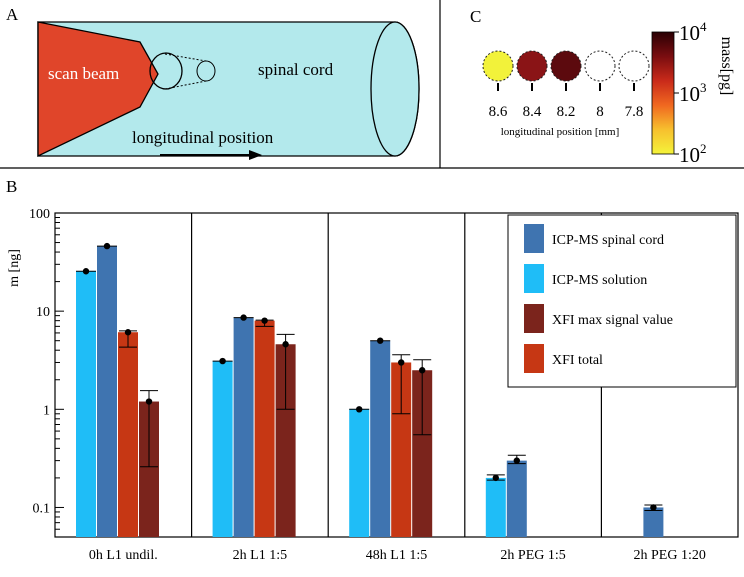 The height and width of the screenshot is (577, 744). I want to click on legend-box, so click(622, 301).